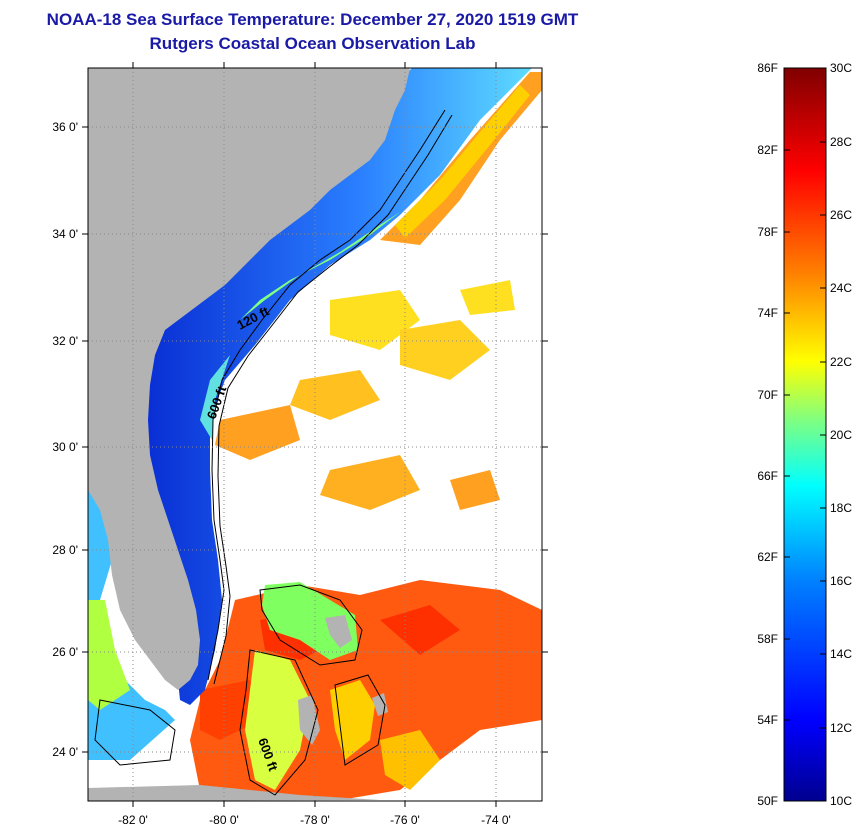 The height and width of the screenshot is (832, 865). What do you see at coordinates (65, 127) in the screenshot?
I see `lat-label: 36 0'` at bounding box center [65, 127].